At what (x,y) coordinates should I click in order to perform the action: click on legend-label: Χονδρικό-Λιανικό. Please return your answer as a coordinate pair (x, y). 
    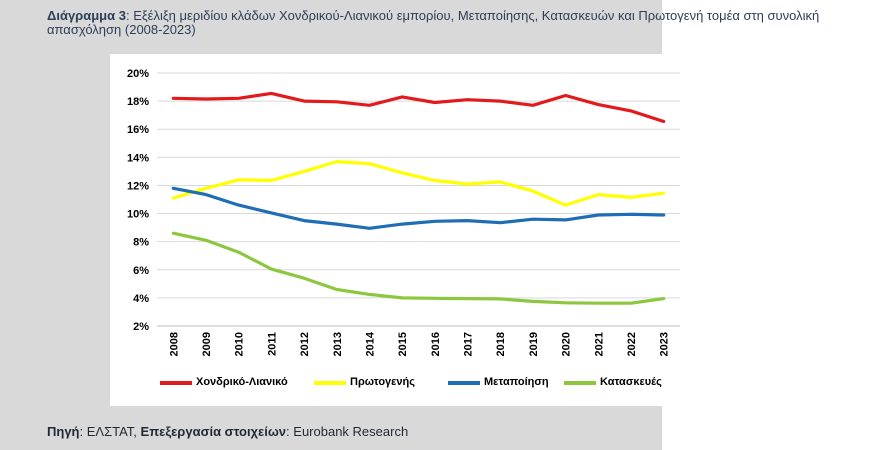
    Looking at the image, I should click on (242, 382).